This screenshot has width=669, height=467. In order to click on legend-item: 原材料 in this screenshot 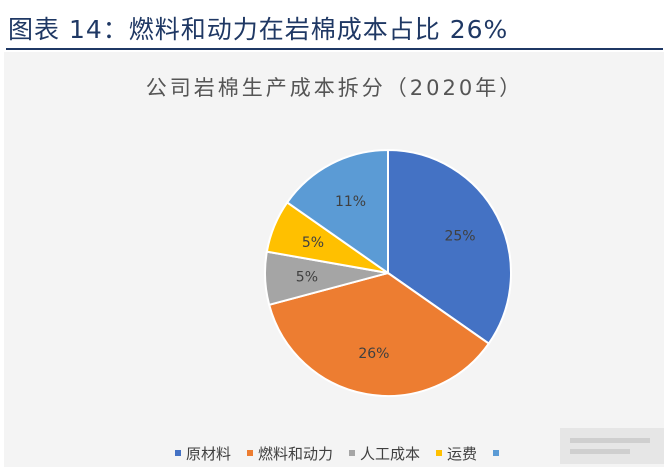, I will do `click(203, 453)`.